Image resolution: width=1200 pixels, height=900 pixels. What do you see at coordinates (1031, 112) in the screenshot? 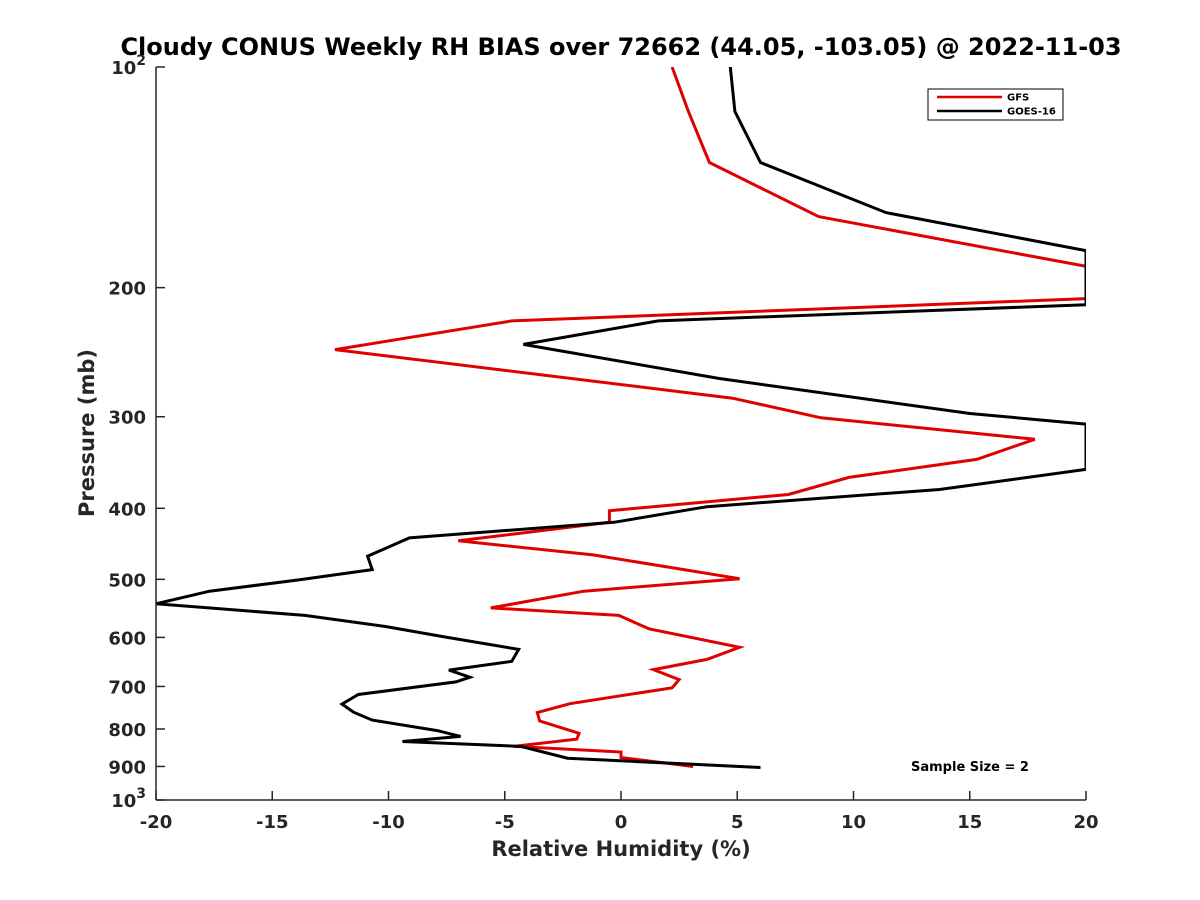
I see `legend-label-goes16: GOES-16` at bounding box center [1031, 112].